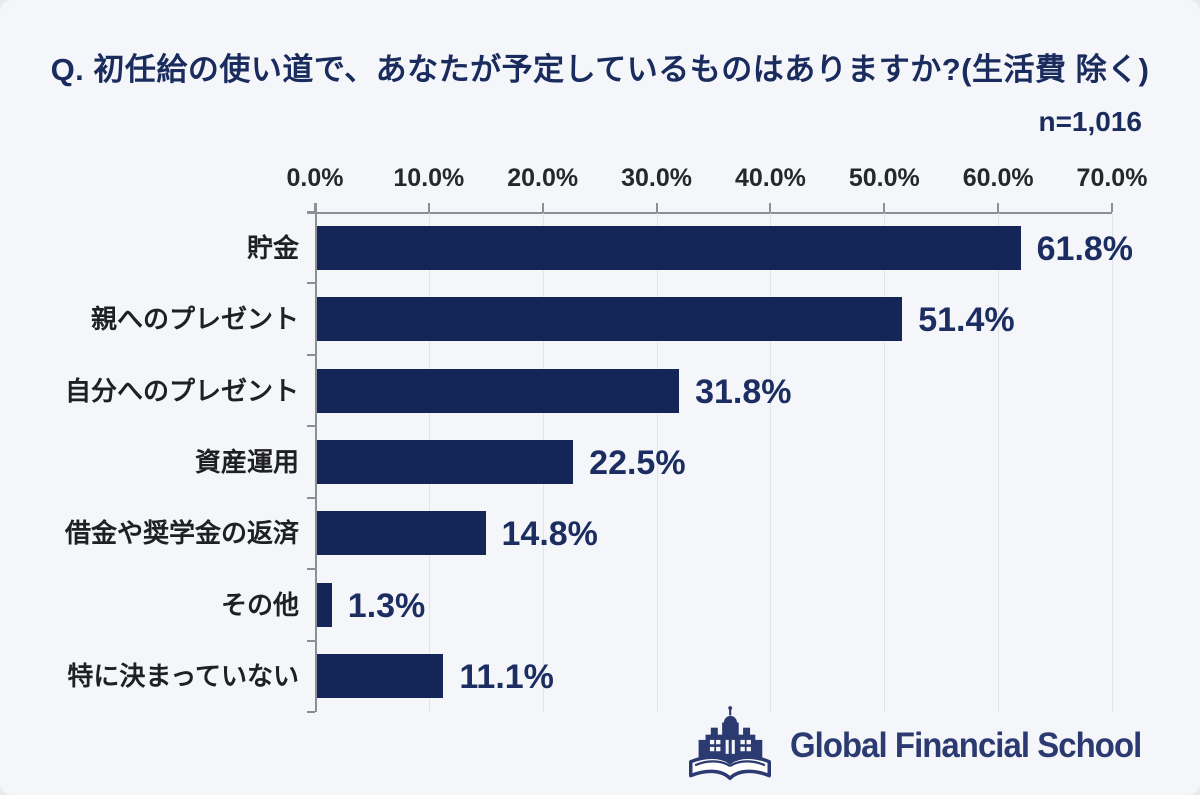 The height and width of the screenshot is (795, 1200). What do you see at coordinates (272, 247) in the screenshot?
I see `category-label: 貯金` at bounding box center [272, 247].